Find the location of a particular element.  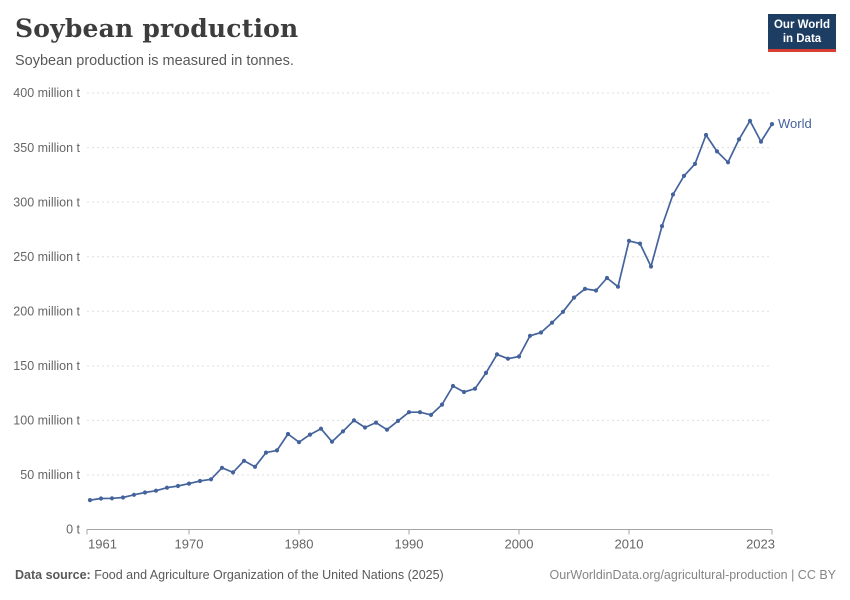

data-point-2009 is located at coordinates (618, 286).